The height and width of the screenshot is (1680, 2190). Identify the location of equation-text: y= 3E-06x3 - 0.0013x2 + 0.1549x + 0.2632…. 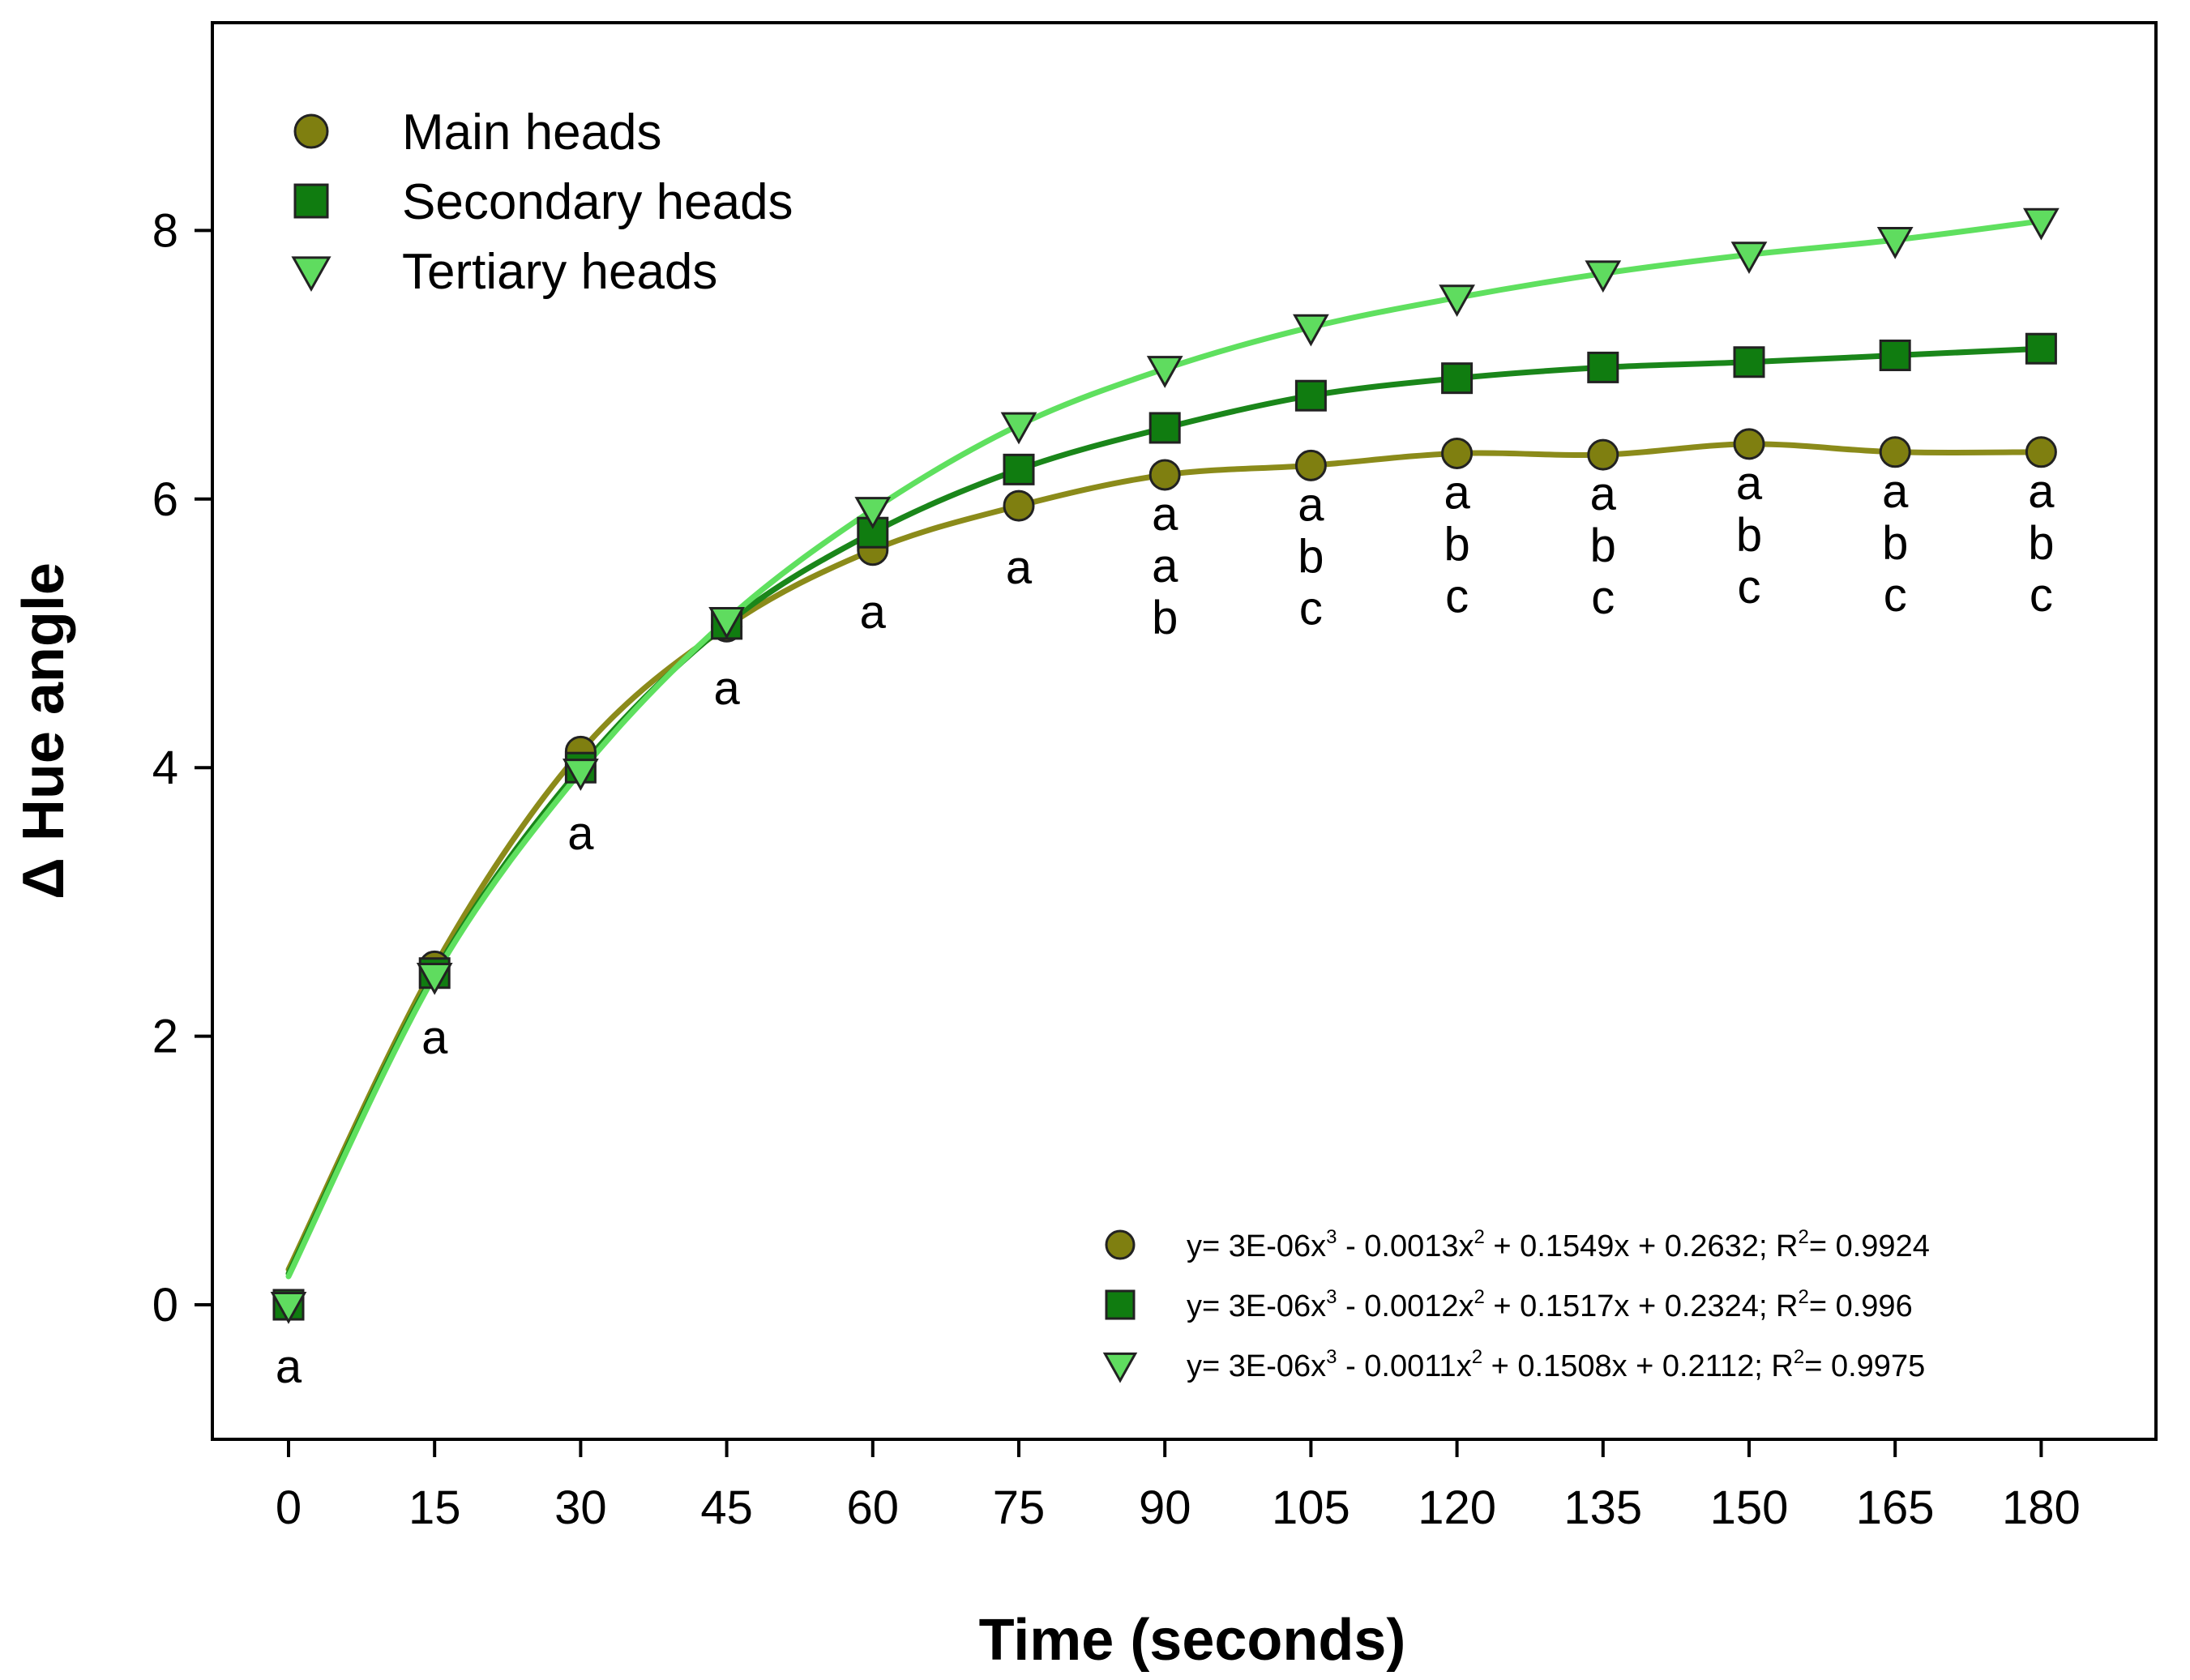
(1559, 1244).